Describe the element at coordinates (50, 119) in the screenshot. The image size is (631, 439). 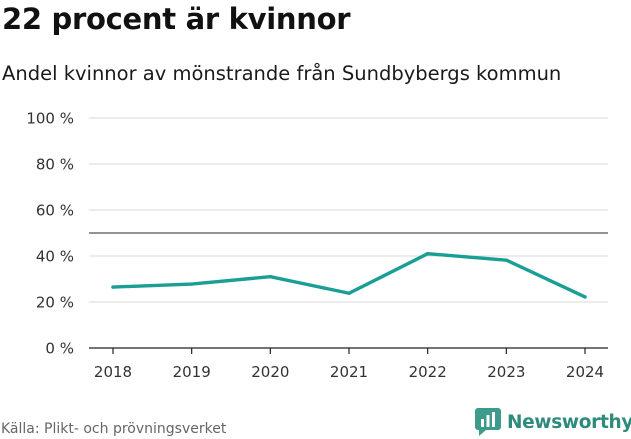
I see `y-tick-label: 100 %` at that location.